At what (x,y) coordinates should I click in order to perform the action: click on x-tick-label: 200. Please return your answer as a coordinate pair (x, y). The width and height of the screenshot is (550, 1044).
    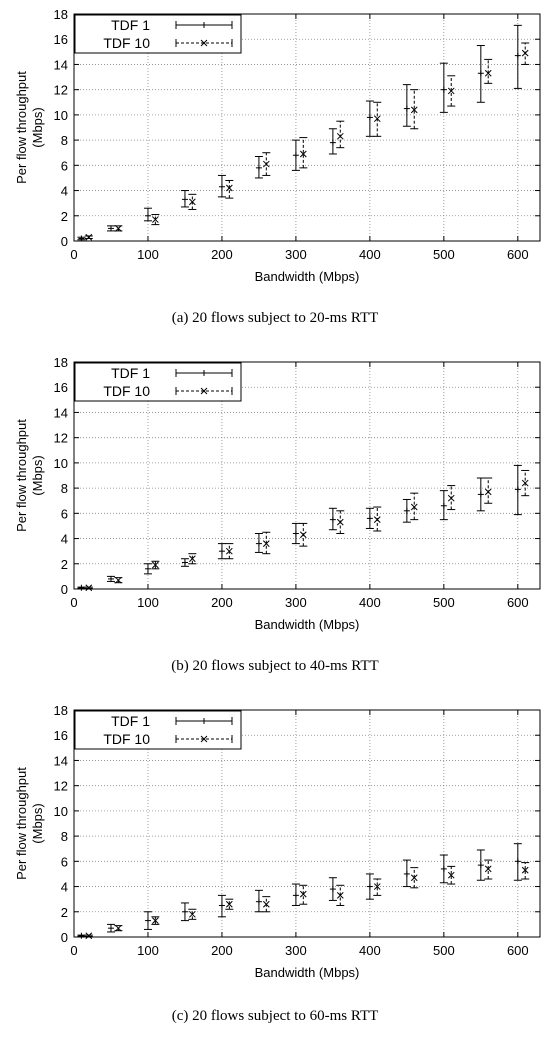
    Looking at the image, I should click on (222, 950).